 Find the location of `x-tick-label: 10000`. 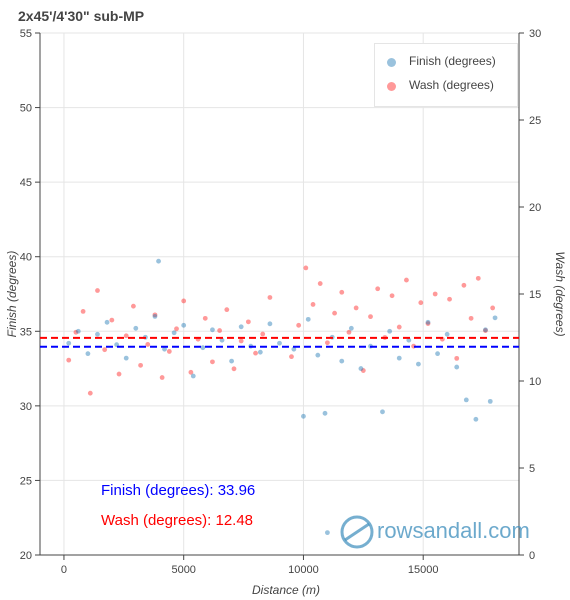

x-tick-label: 10000 is located at coordinates (303, 570).